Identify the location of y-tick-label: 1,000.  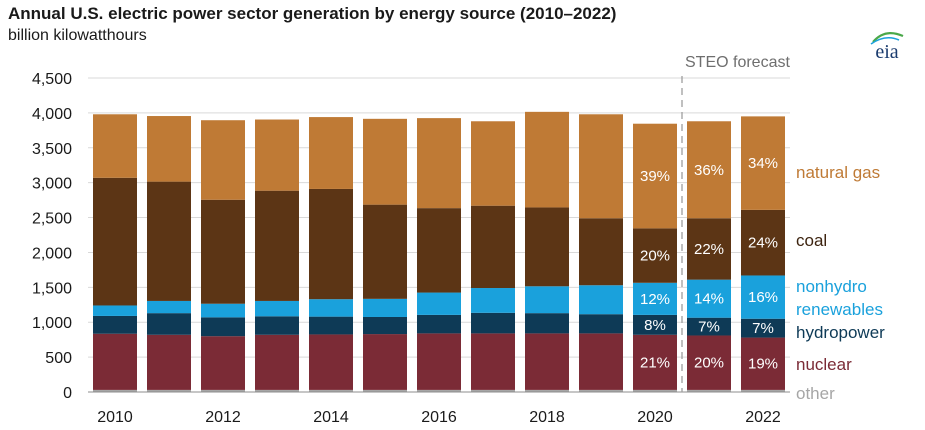
(52, 323).